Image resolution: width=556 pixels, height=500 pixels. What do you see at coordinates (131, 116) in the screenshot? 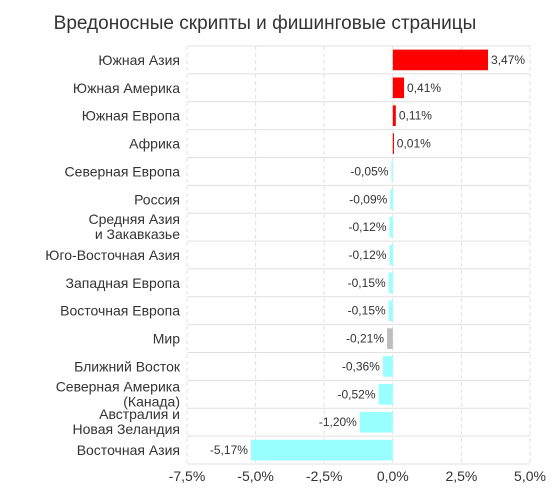
I see `category-label-2: Южная Европа` at bounding box center [131, 116].